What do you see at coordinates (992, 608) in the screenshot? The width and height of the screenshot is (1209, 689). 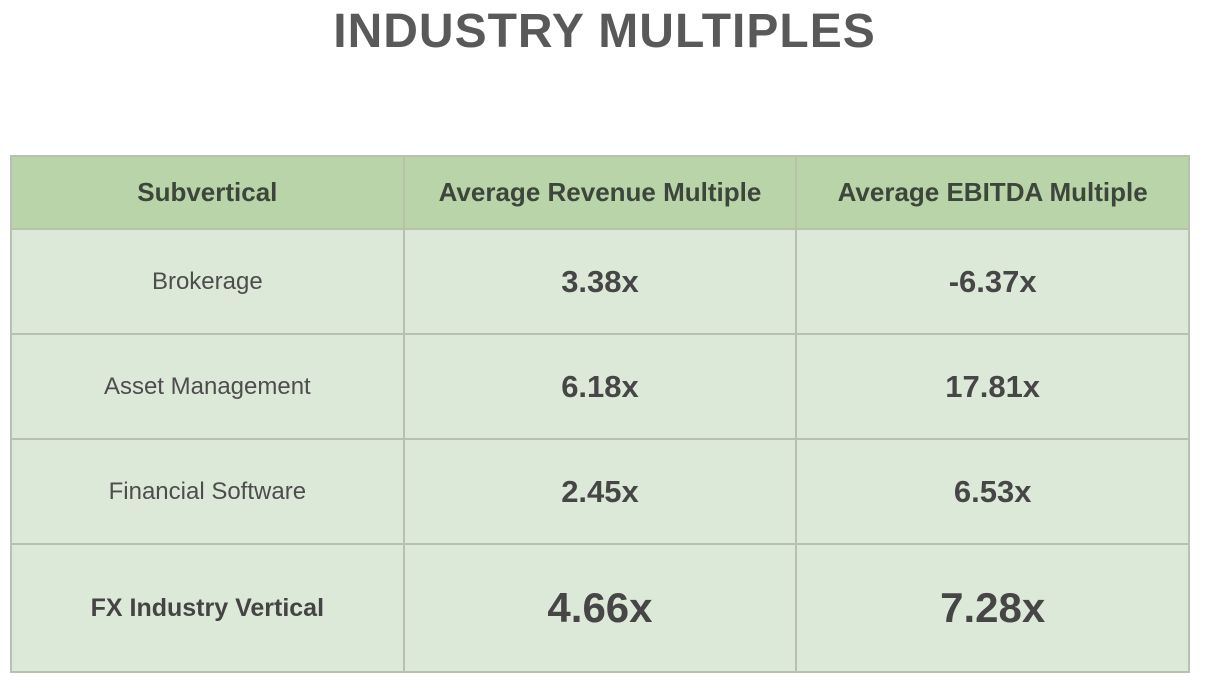 I see `cell-fx-industry-vertical-ebitda-multiple: 7.28x` at bounding box center [992, 608].